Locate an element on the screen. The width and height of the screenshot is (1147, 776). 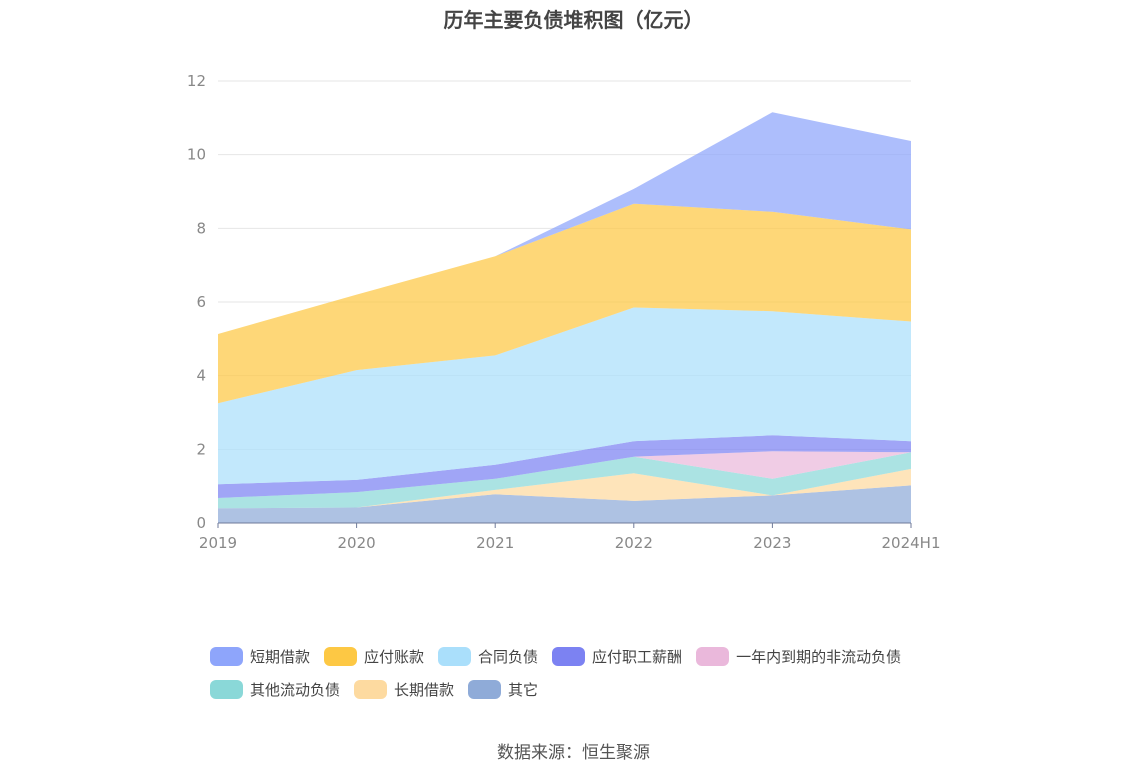
legend-item: 应付职工薪酬 is located at coordinates (617, 656).